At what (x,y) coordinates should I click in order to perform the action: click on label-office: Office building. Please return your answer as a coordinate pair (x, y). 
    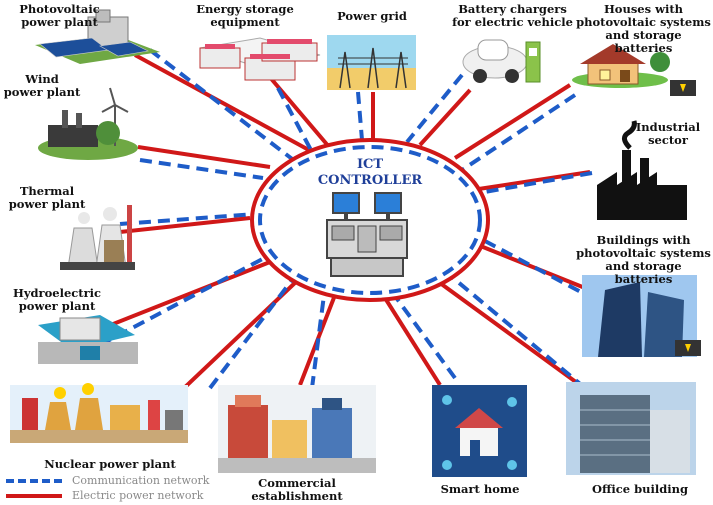
    Looking at the image, I should click on (640, 489).